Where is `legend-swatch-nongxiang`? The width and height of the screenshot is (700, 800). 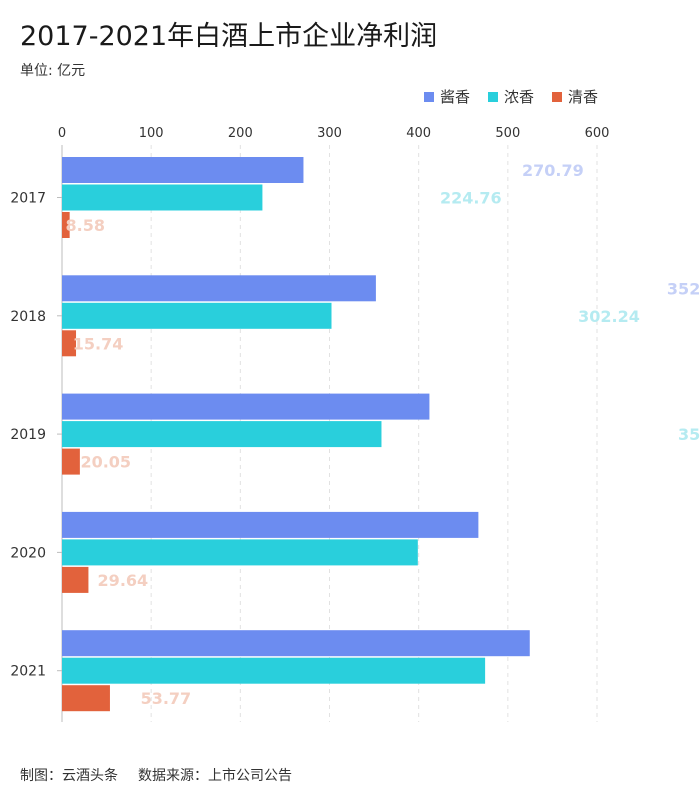 legend-swatch-nongxiang is located at coordinates (493, 96).